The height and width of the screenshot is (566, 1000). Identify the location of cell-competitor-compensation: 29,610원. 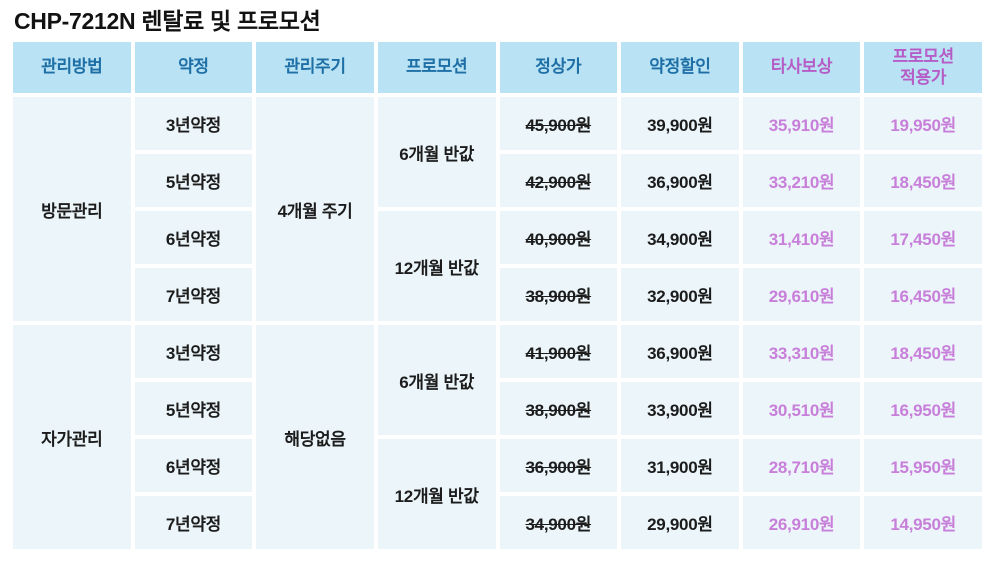
(801, 294).